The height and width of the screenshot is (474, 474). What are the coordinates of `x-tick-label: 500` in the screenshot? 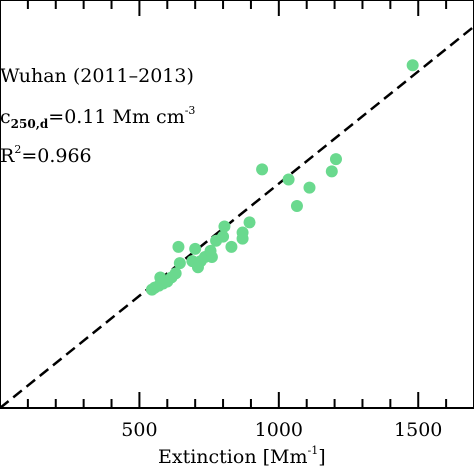 It's located at (139, 430).